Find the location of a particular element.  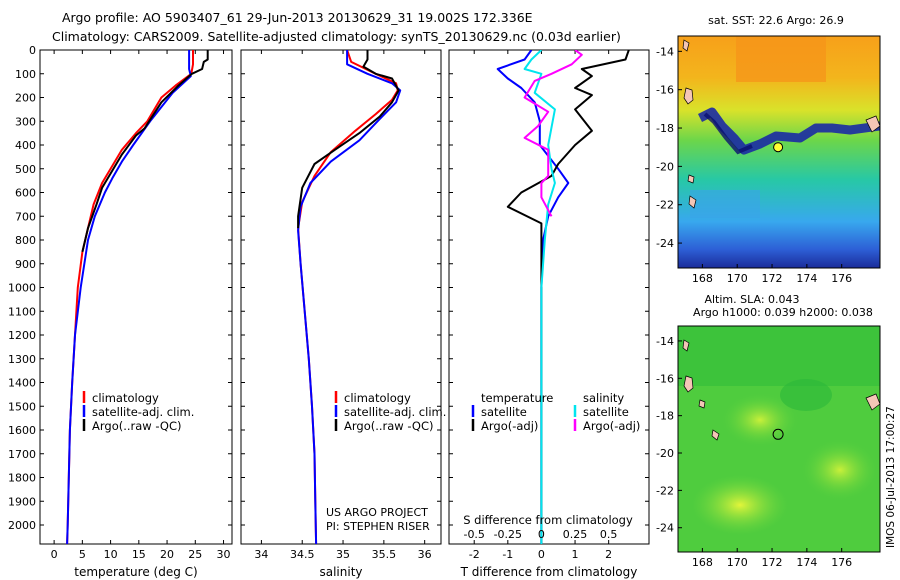

x-tick-label: 34 is located at coordinates (261, 554).